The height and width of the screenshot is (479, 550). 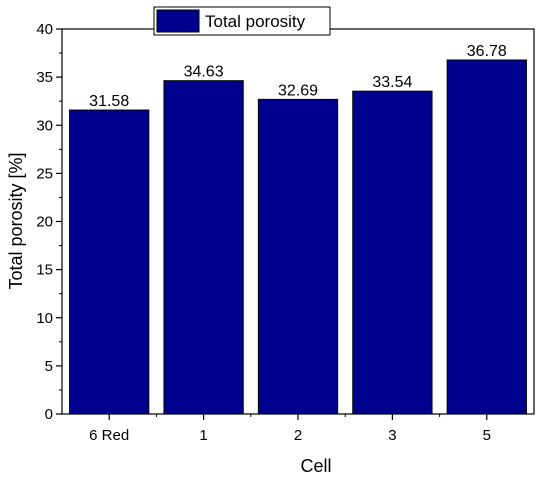 I want to click on y-axis: 0 5 10 15 20 25 30 35 40, so click(x=49, y=222).